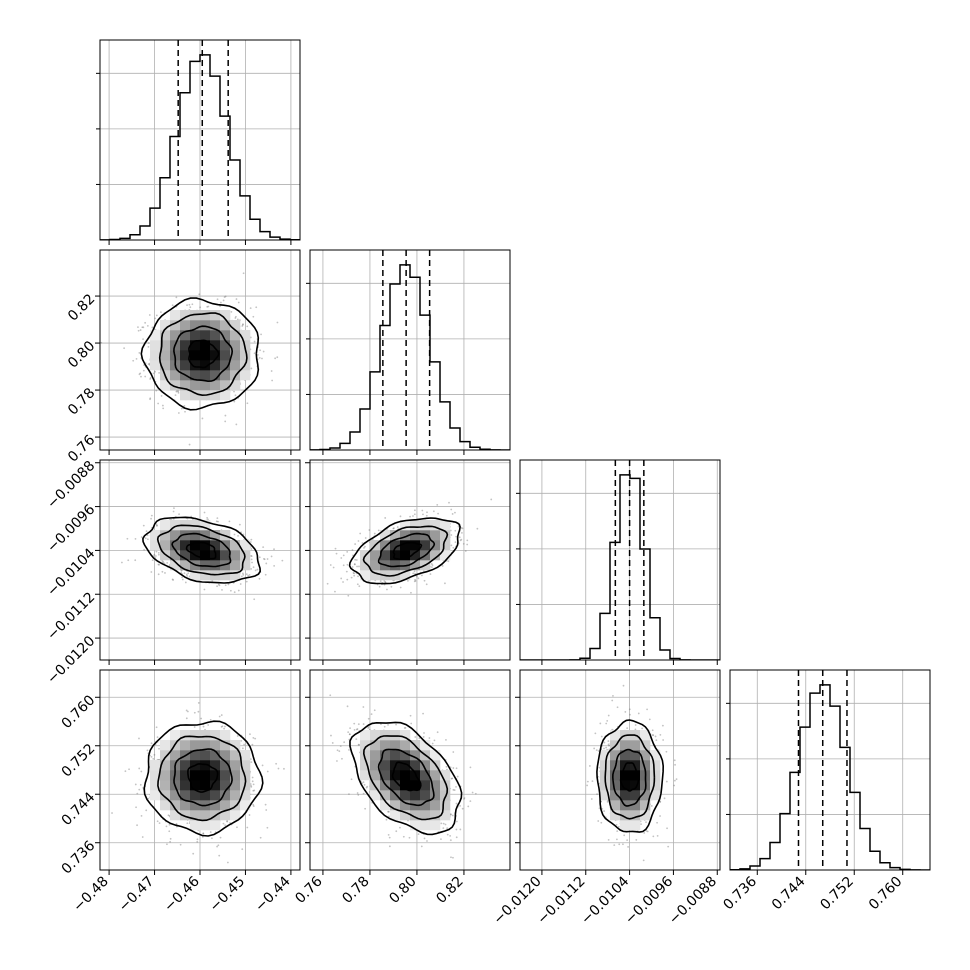 This screenshot has height=970, width=970. Describe the element at coordinates (79, 858) in the screenshot. I see `y-tick-label-3-0: 0.736` at that location.